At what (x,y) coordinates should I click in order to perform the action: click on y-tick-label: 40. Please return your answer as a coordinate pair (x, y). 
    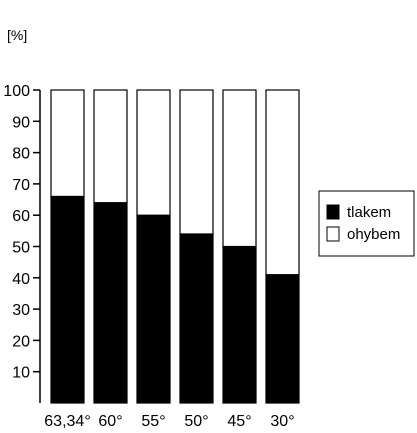
    Looking at the image, I should click on (21, 279).